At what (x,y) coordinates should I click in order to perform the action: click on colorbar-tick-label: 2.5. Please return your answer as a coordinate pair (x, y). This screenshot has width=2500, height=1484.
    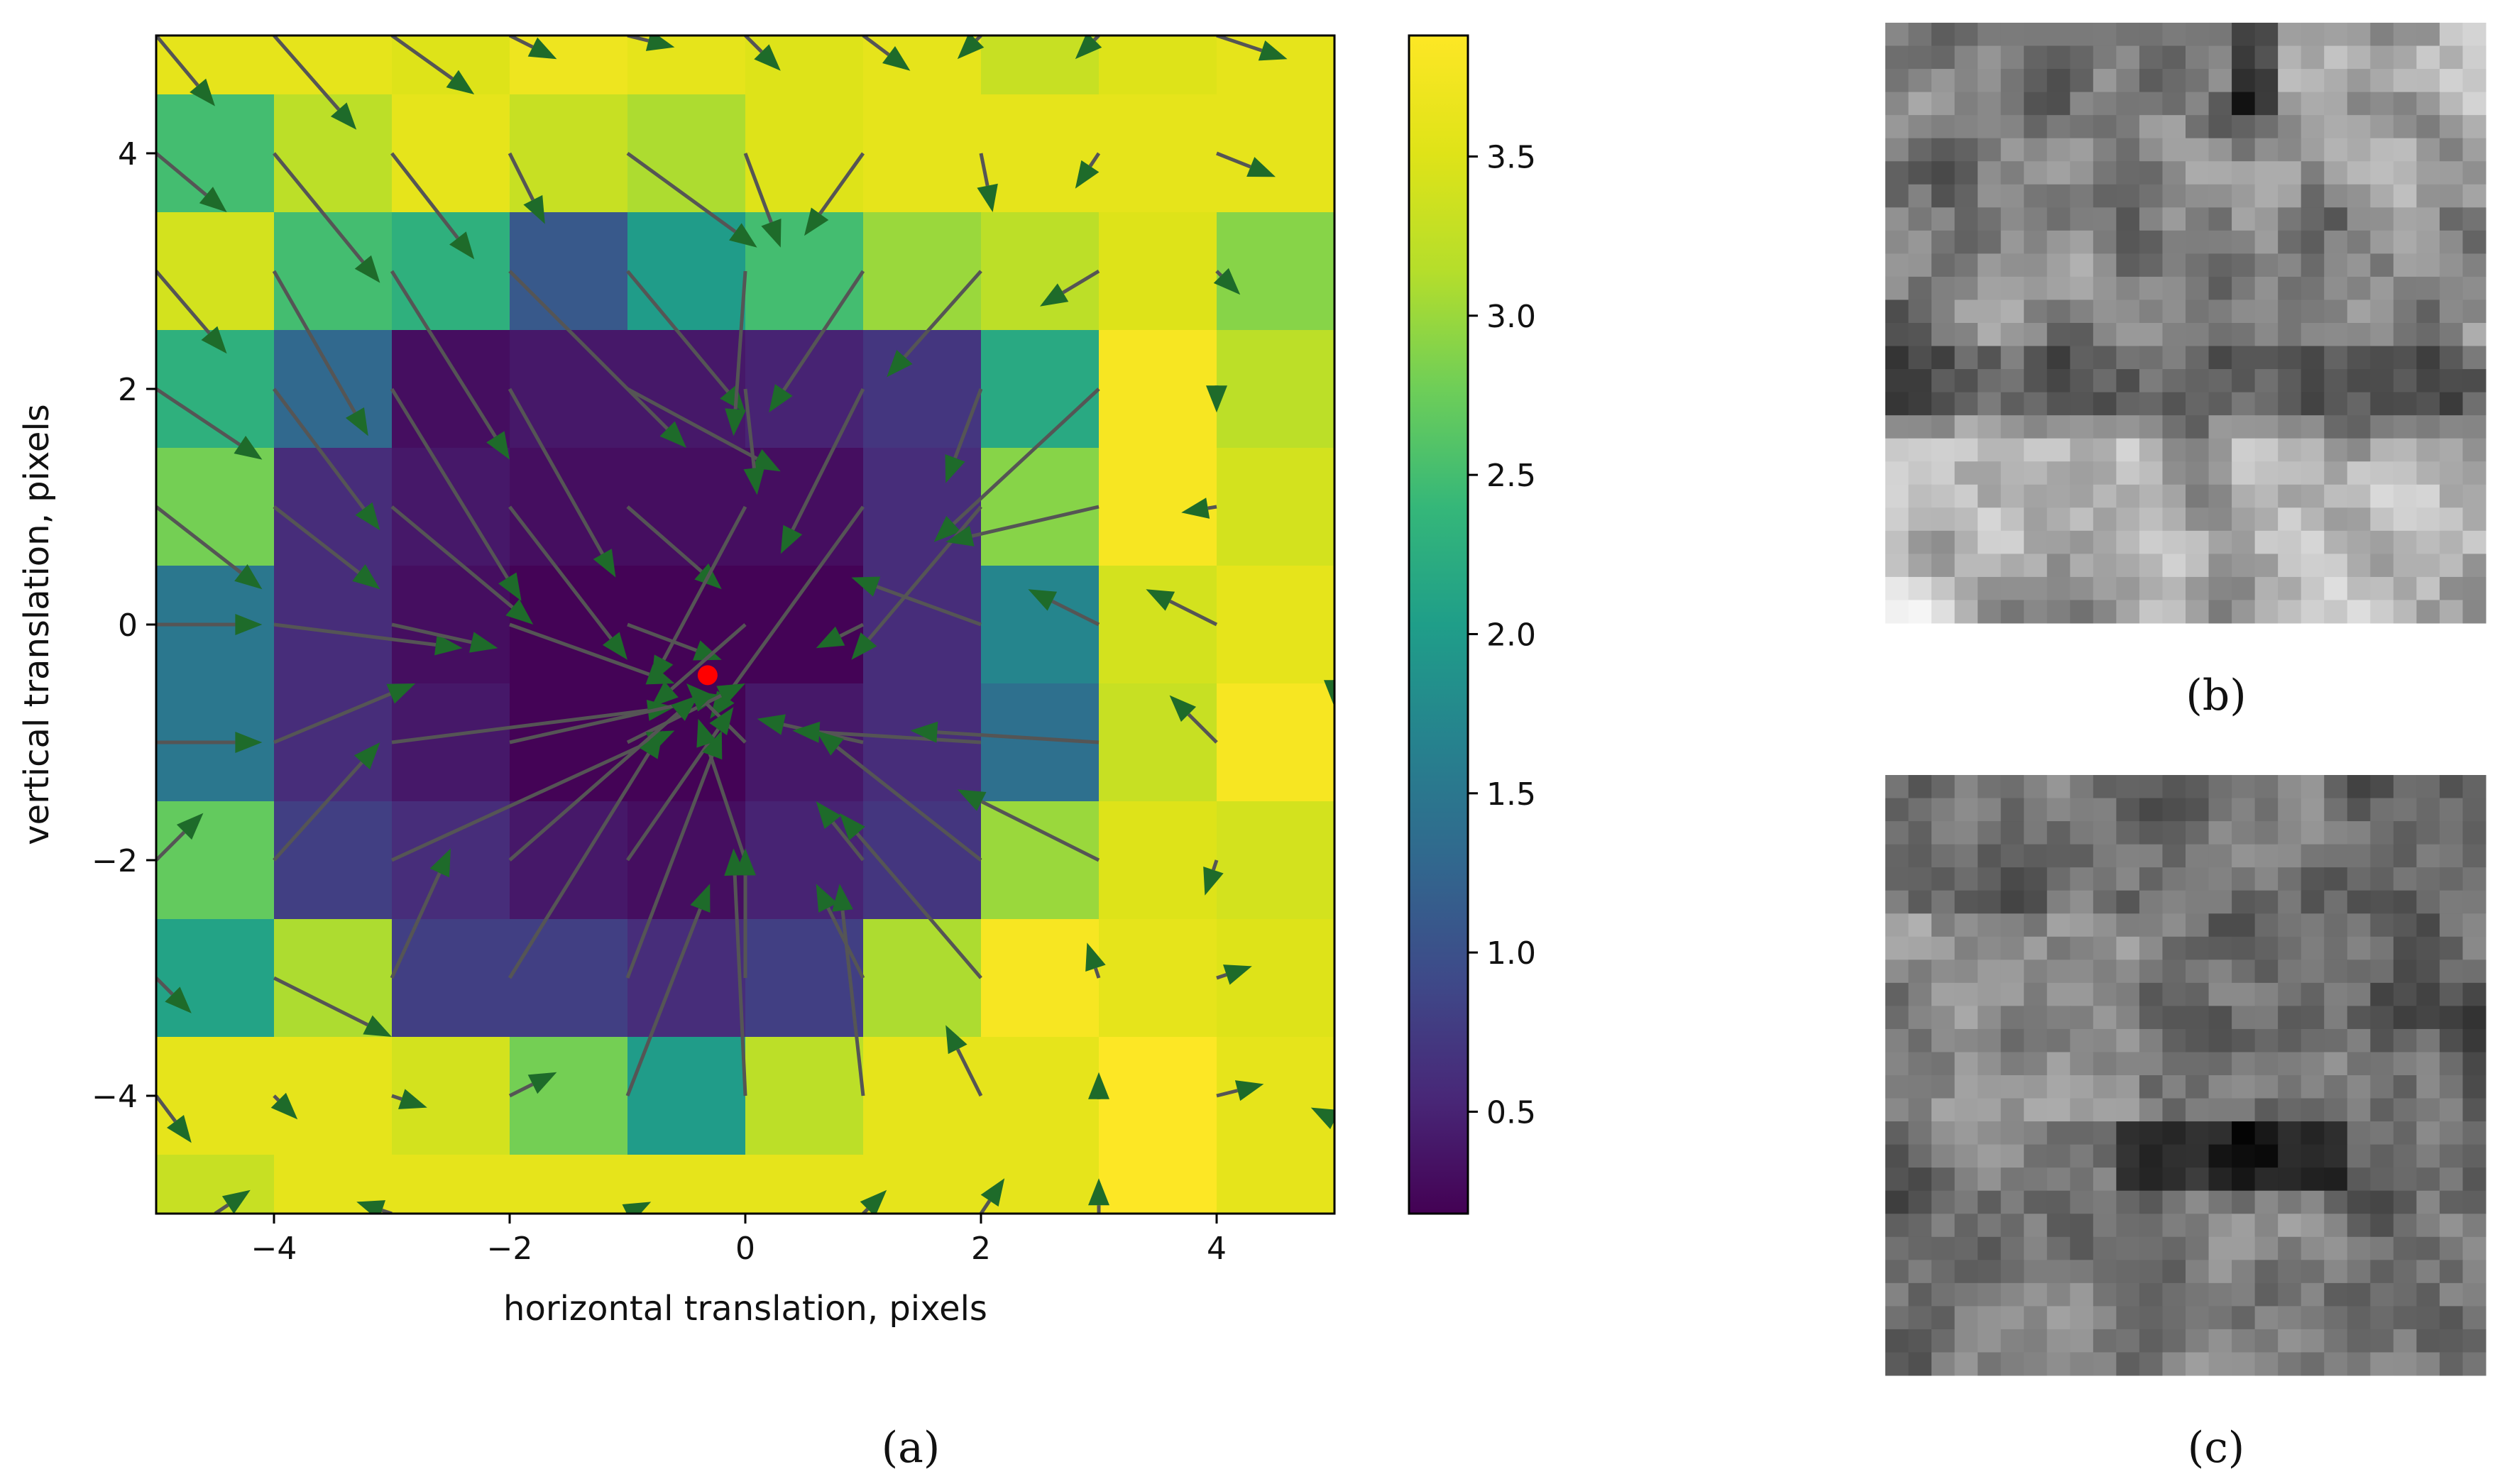
    Looking at the image, I should click on (1511, 476).